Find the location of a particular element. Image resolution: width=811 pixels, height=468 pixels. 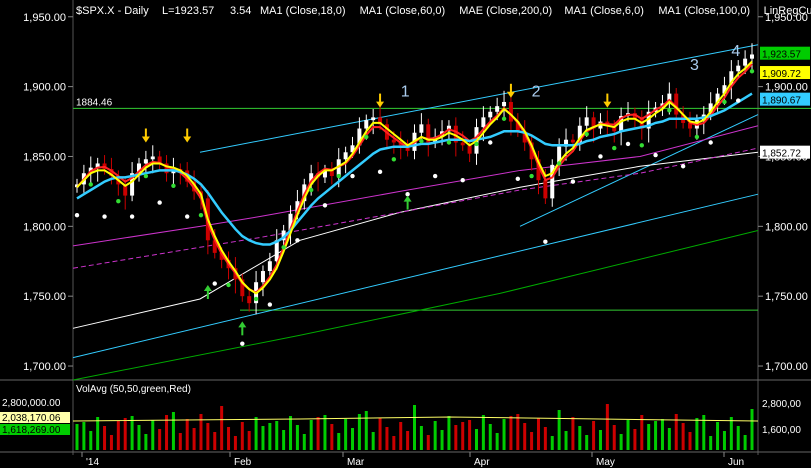

x-axis-label: '14 is located at coordinates (92, 462).